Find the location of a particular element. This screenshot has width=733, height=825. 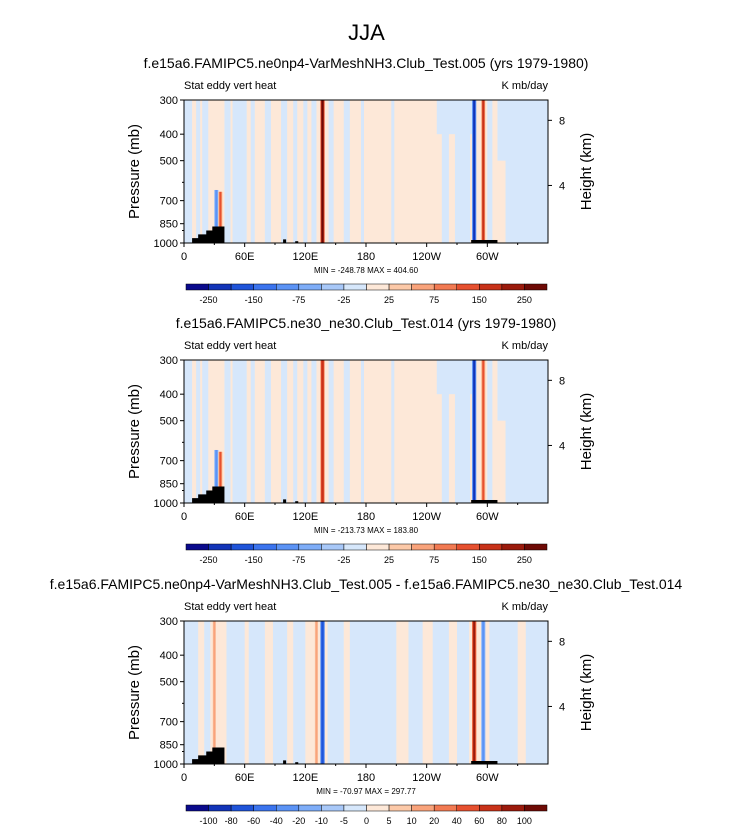

field is located at coordinates (366, 692).